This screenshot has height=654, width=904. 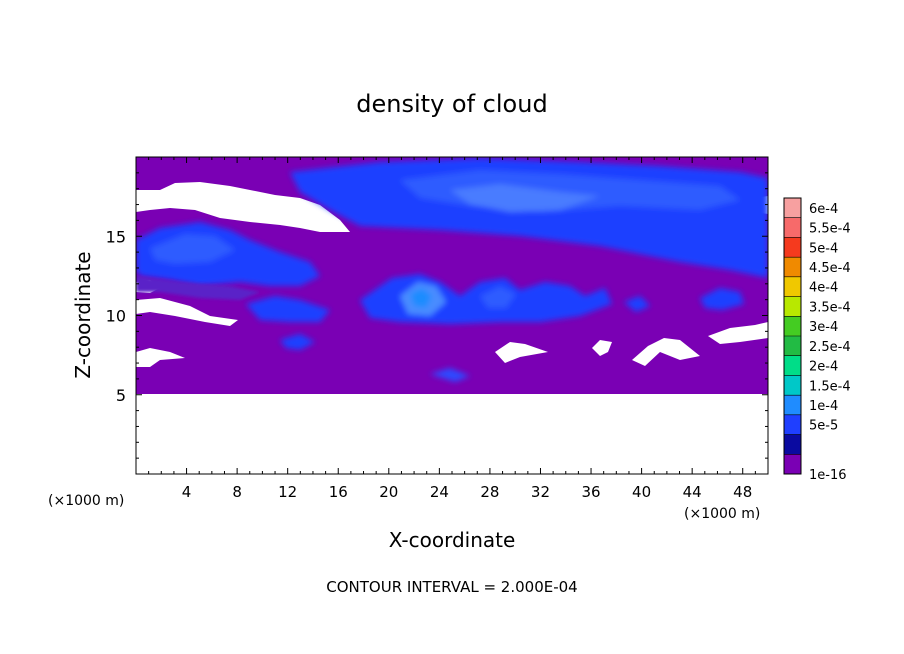 I want to click on chart-title: density of cloud, so click(x=451, y=104).